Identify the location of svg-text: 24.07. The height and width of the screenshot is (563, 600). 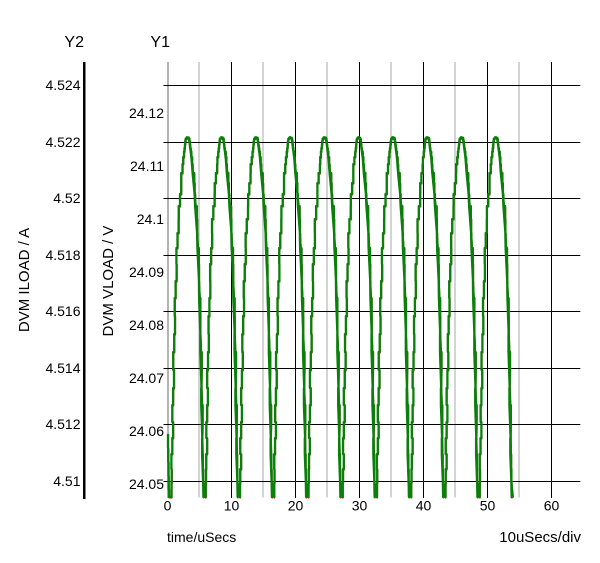
(146, 378).